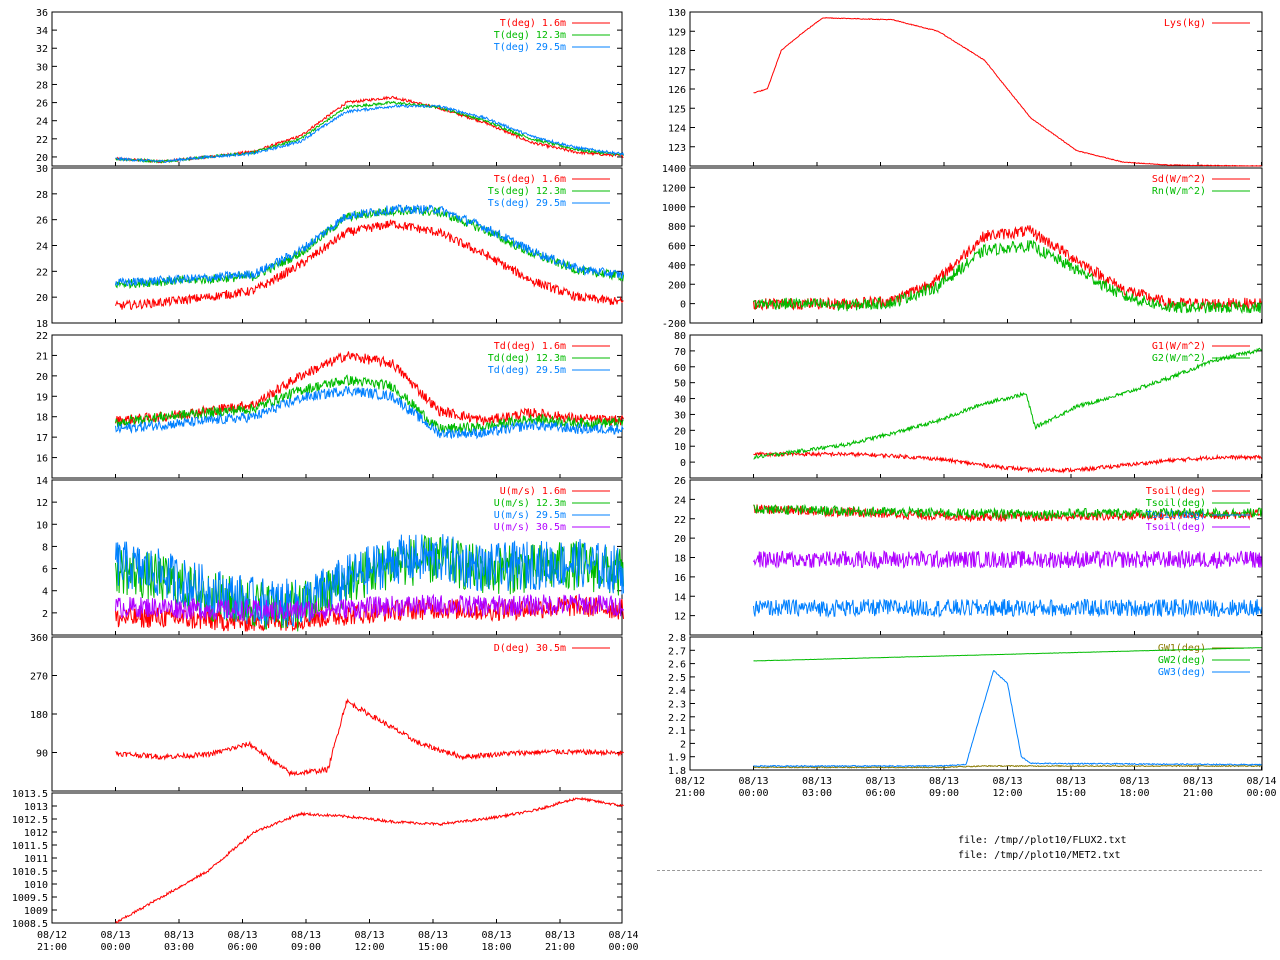 The image size is (1280, 960). What do you see at coordinates (680, 481) in the screenshot?
I see `ytick-label: 26` at bounding box center [680, 481].